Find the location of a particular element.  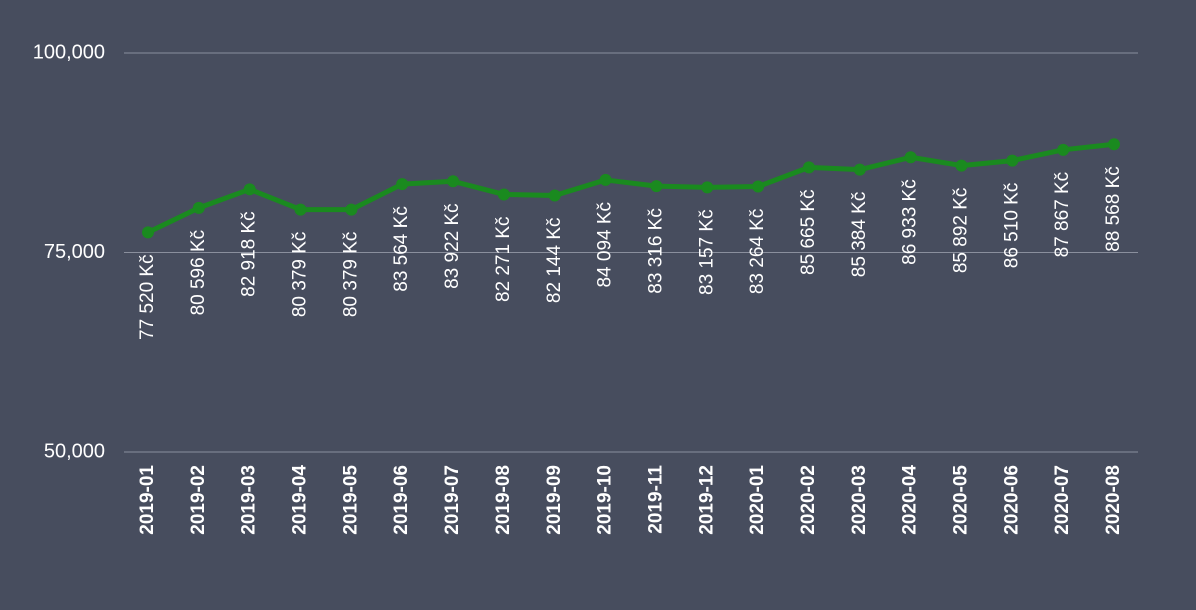

data-label: 83 157 Kč is located at coordinates (706, 252).